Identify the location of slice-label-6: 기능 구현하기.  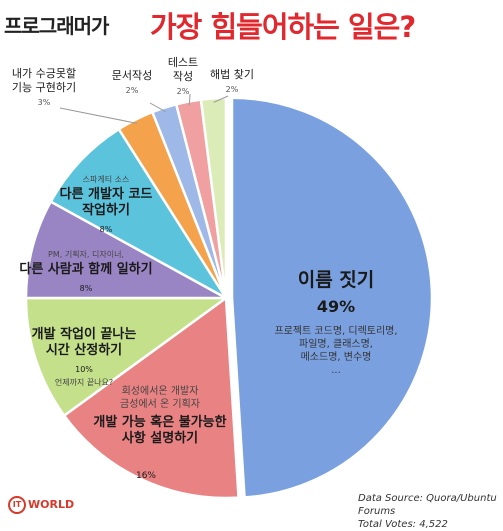
(44, 87).